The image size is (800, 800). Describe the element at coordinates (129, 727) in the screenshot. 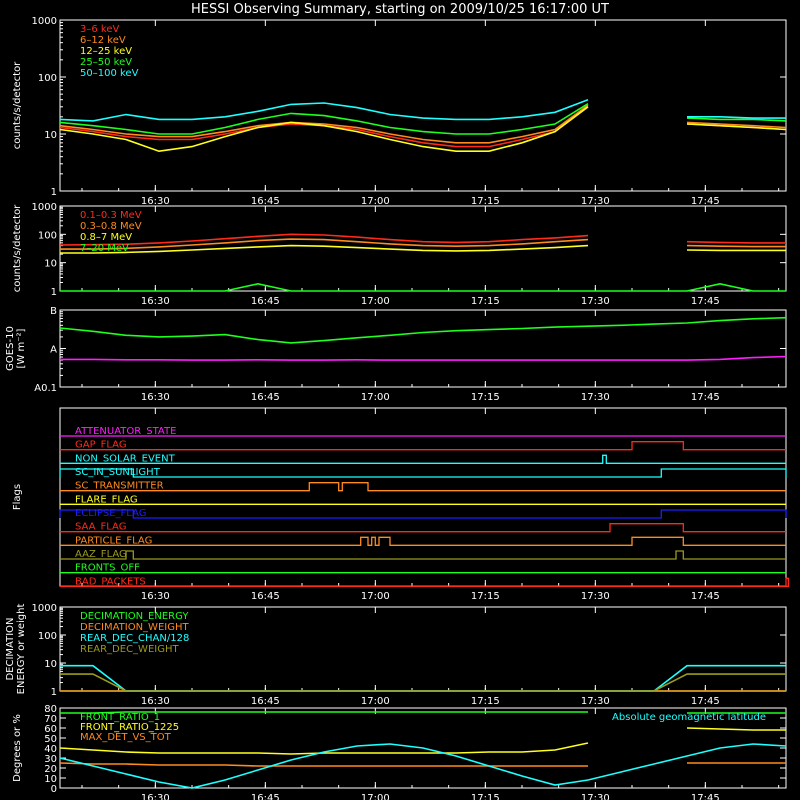

I see `legend-entry: FRONT_RATIO_1225` at that location.